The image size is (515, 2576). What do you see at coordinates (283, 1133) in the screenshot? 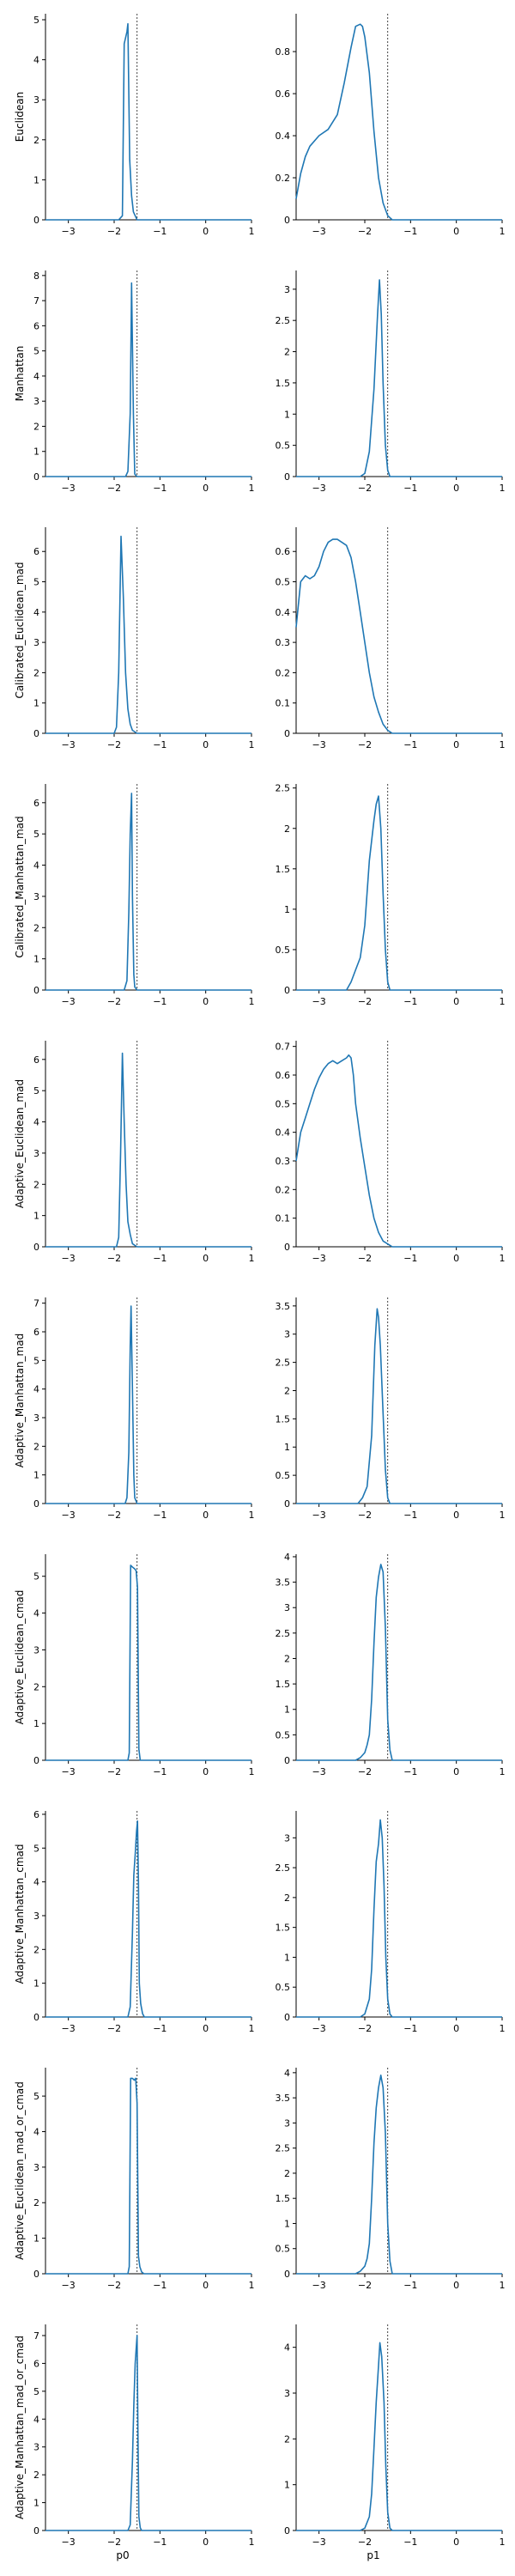
I see `y-tick-label: 0.4` at bounding box center [283, 1133].